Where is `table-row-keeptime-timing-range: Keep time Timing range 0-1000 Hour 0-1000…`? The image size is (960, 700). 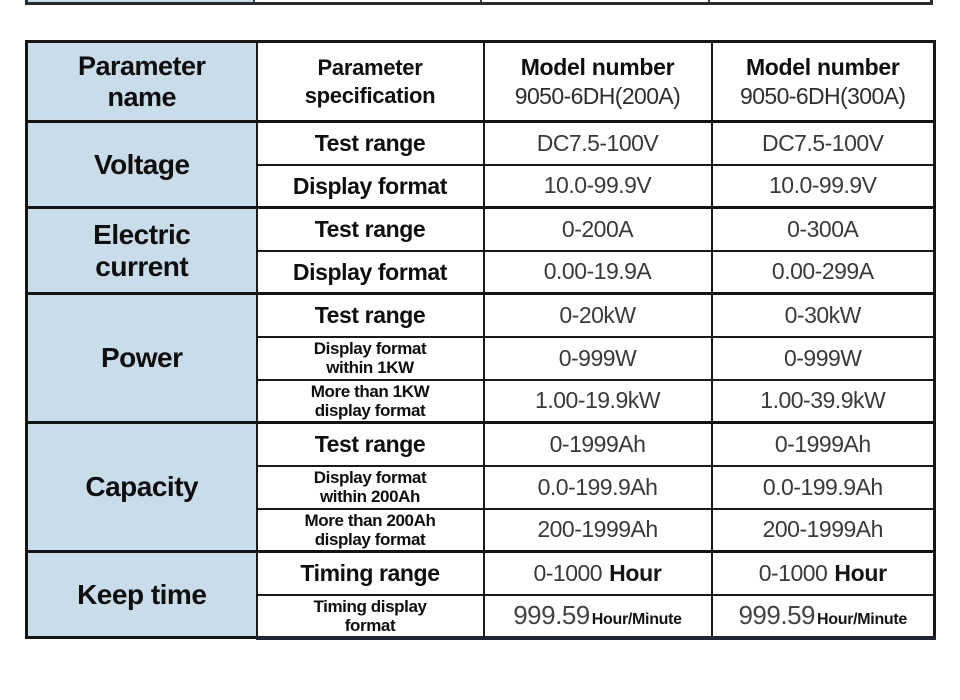 table-row-keeptime-timing-range: Keep time Timing range 0-1000 Hour 0-1000… is located at coordinates (480, 594).